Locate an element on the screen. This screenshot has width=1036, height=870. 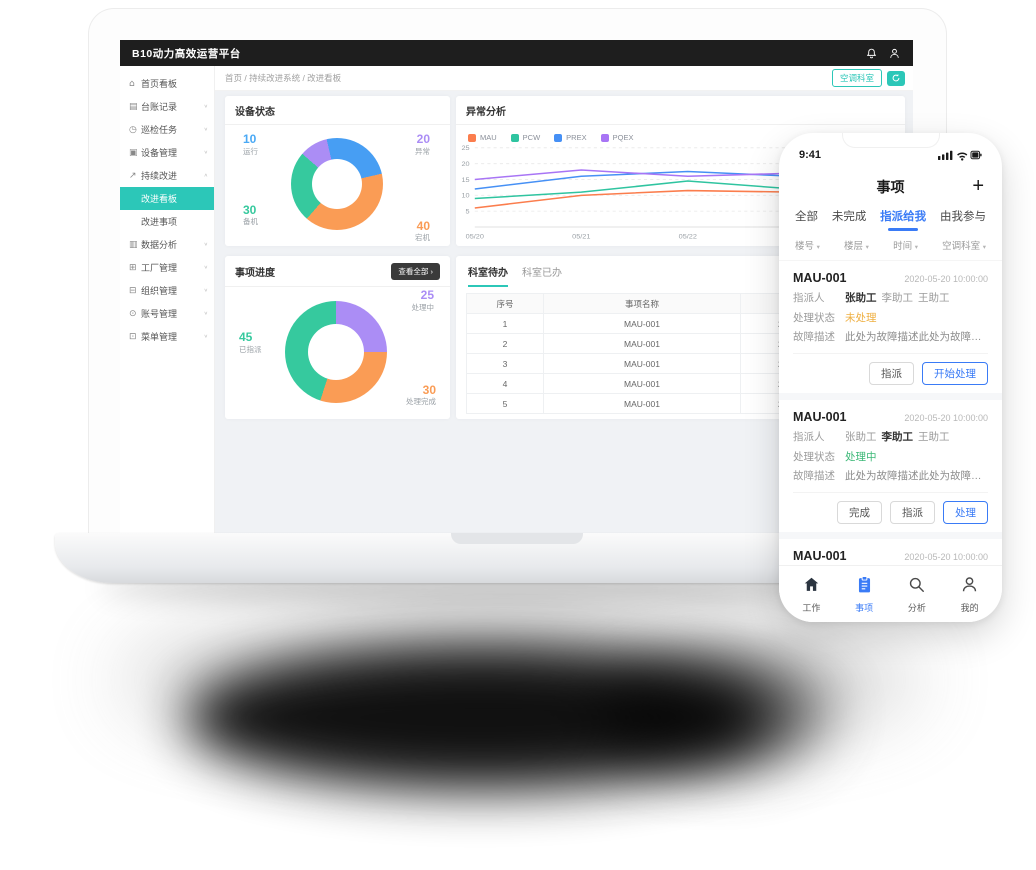
legend-item-PCW: PCW is located at coordinates (525, 137).